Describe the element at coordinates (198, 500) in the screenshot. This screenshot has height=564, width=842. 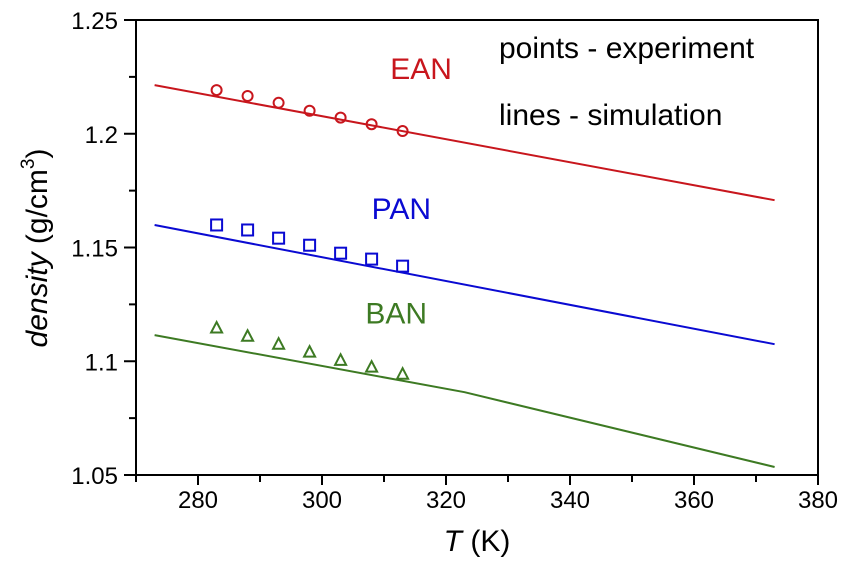
I see `x-tick-label: 280` at that location.